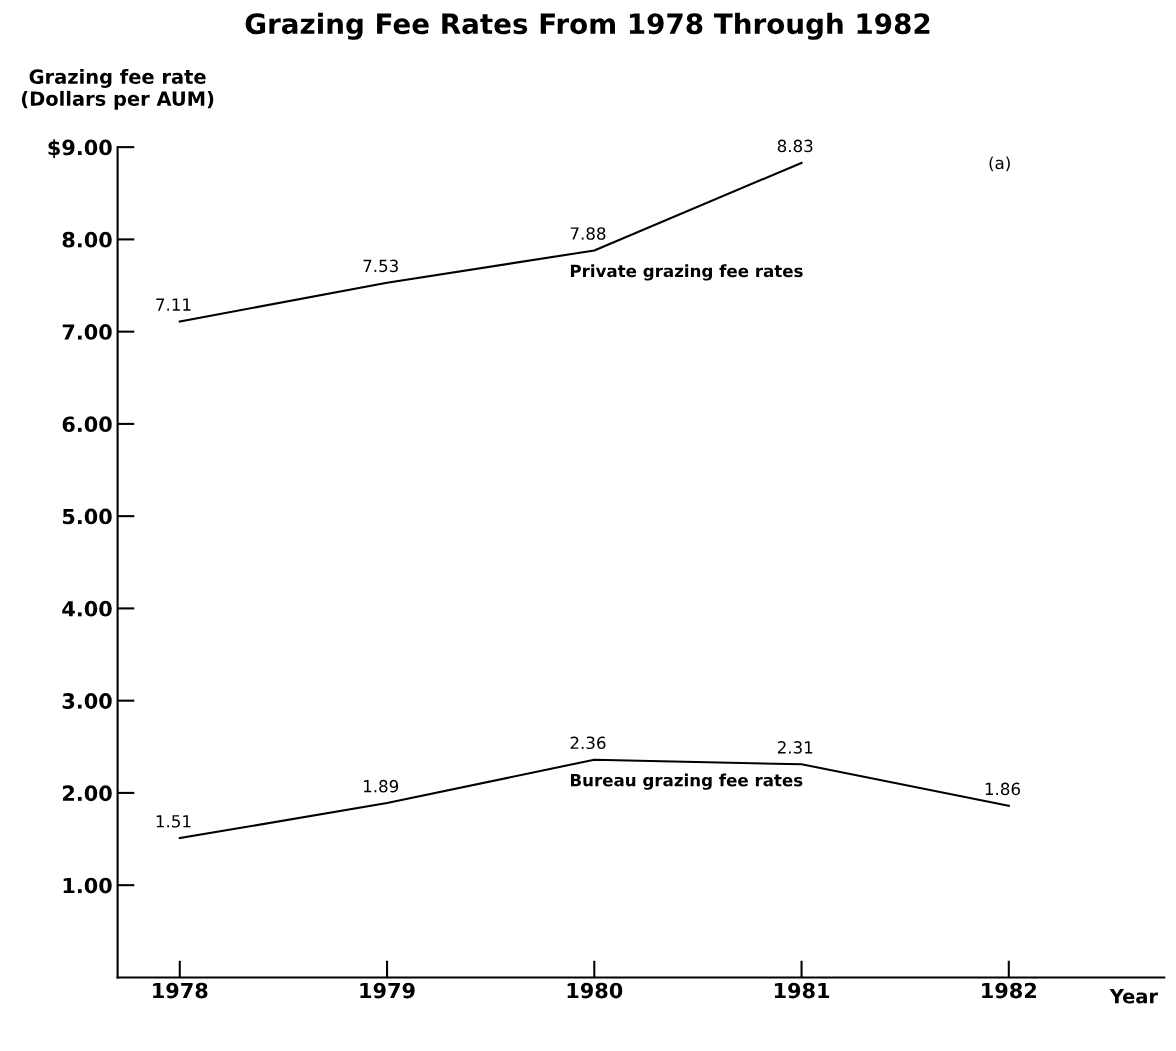 This screenshot has height=1051, width=1176. Describe the element at coordinates (686, 272) in the screenshot. I see `series-label: Private grazing fee rates` at that location.